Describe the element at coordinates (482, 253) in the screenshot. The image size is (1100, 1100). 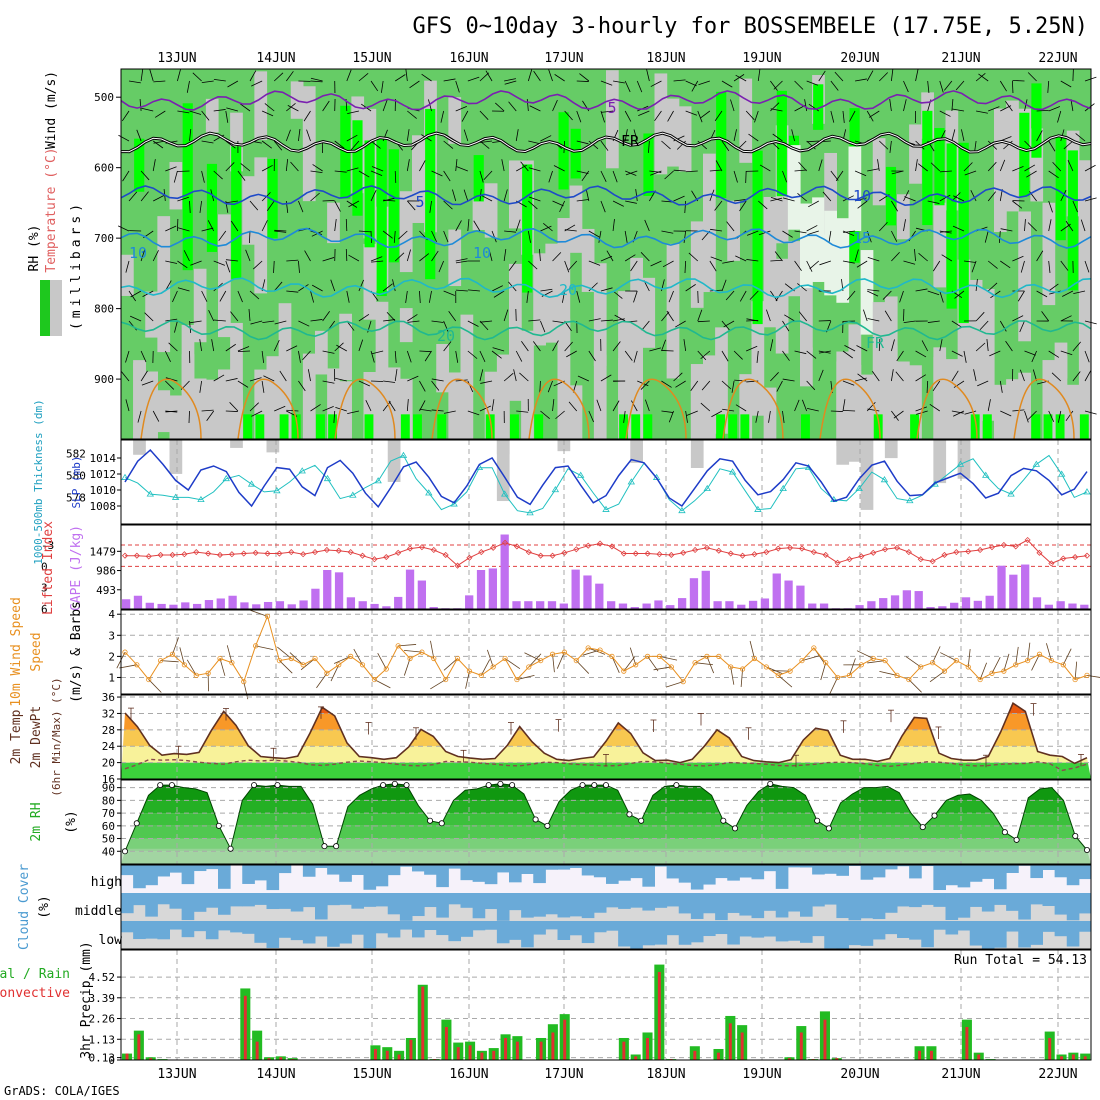
I see `contour-label: 10` at that location.